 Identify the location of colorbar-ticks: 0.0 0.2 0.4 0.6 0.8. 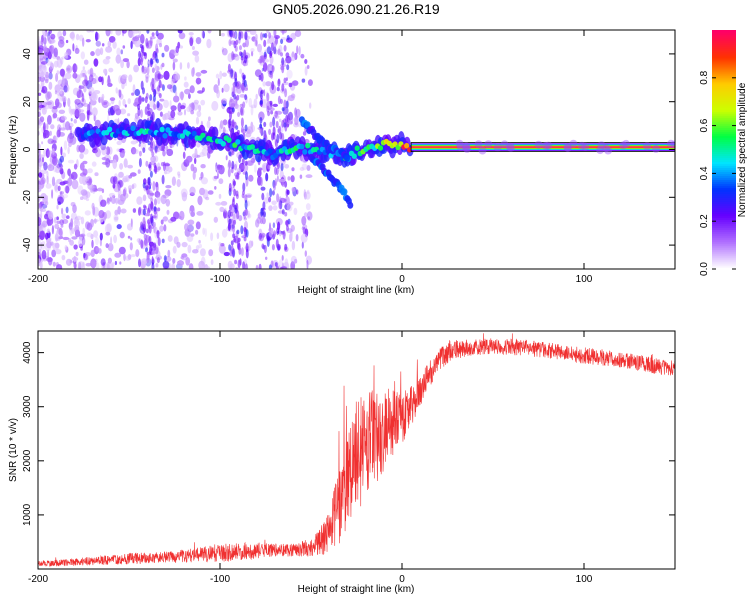
(717, 173).